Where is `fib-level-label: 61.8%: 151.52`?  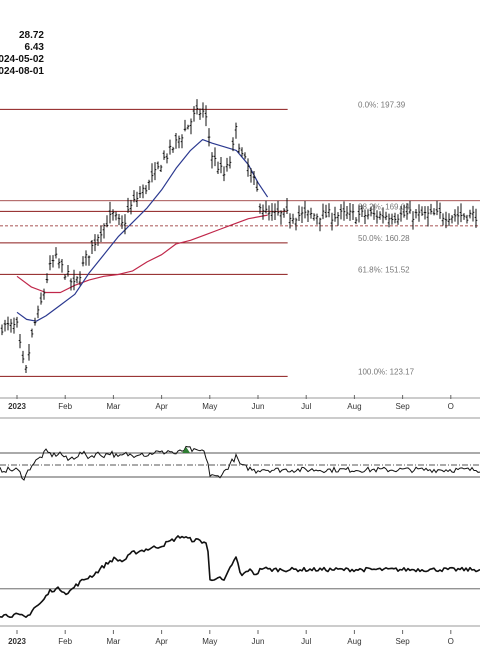 fib-level-label: 61.8%: 151.52 is located at coordinates (384, 269).